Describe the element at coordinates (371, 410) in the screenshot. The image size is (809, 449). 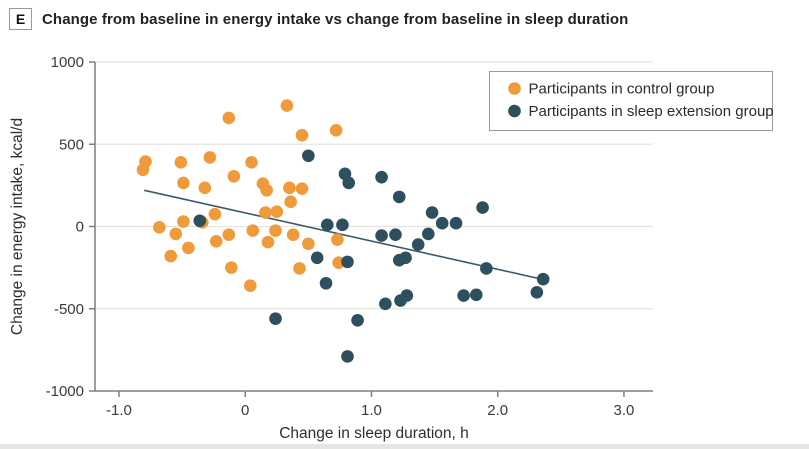
I see `x-tick-label: 1.0` at that location.